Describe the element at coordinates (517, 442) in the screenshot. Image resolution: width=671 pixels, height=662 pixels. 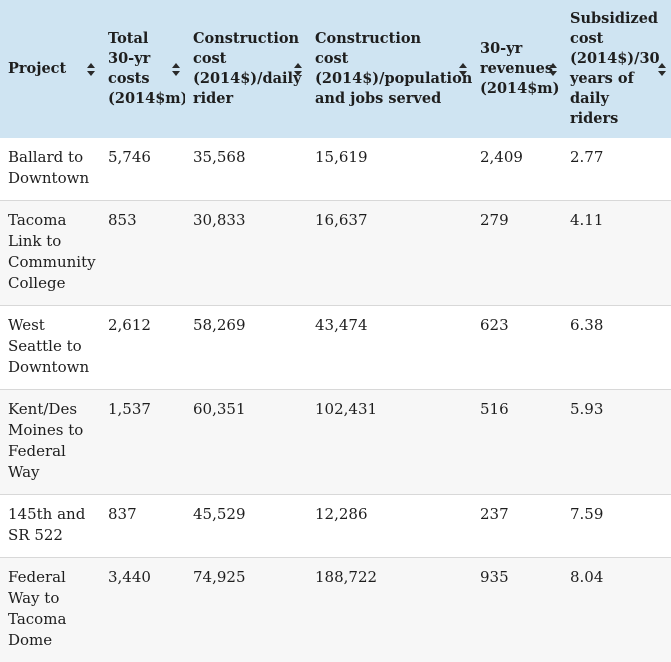
I see `cell-30yr-revenues: 516` at that location.